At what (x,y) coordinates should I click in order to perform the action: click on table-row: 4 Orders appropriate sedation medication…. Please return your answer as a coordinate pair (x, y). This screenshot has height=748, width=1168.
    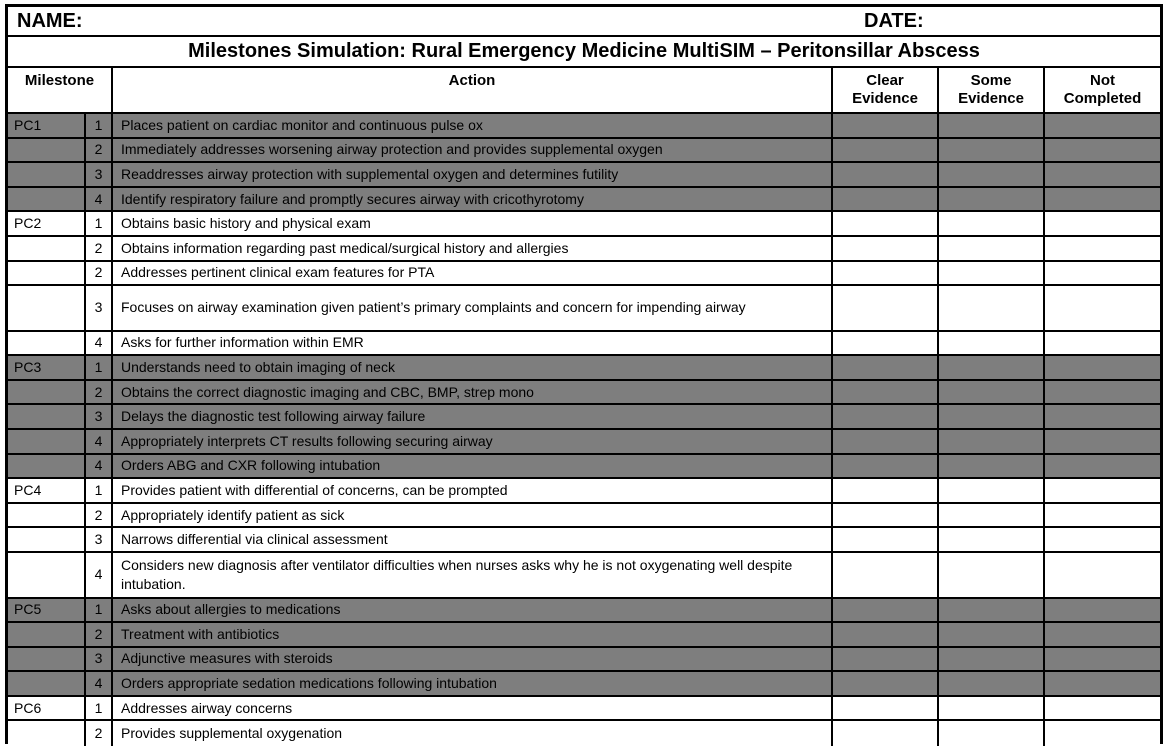
    Looking at the image, I should click on (584, 684).